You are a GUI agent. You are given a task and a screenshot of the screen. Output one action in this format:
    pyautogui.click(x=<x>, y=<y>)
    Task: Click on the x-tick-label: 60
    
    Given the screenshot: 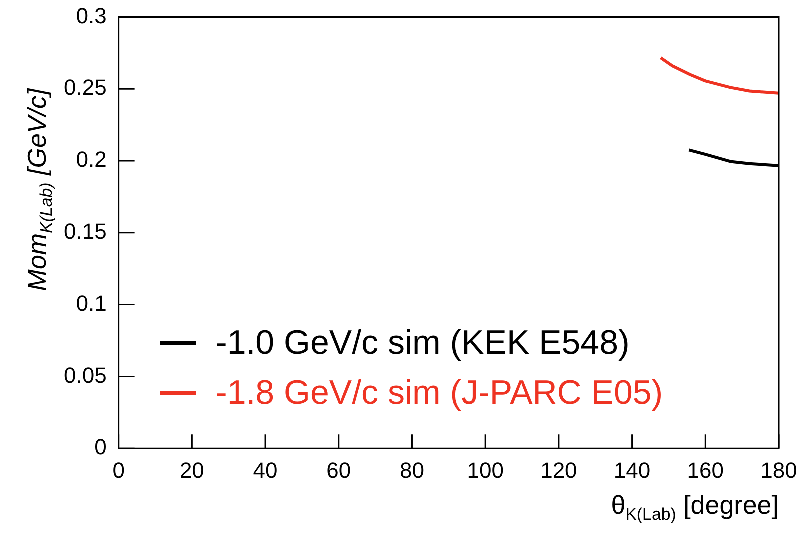 What is the action you would take?
    pyautogui.click(x=339, y=470)
    